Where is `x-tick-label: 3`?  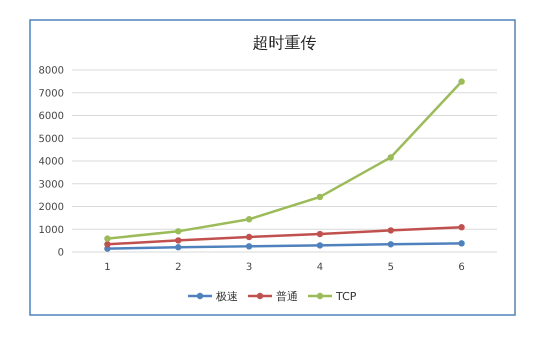
x-tick-label: 3 is located at coordinates (249, 267).